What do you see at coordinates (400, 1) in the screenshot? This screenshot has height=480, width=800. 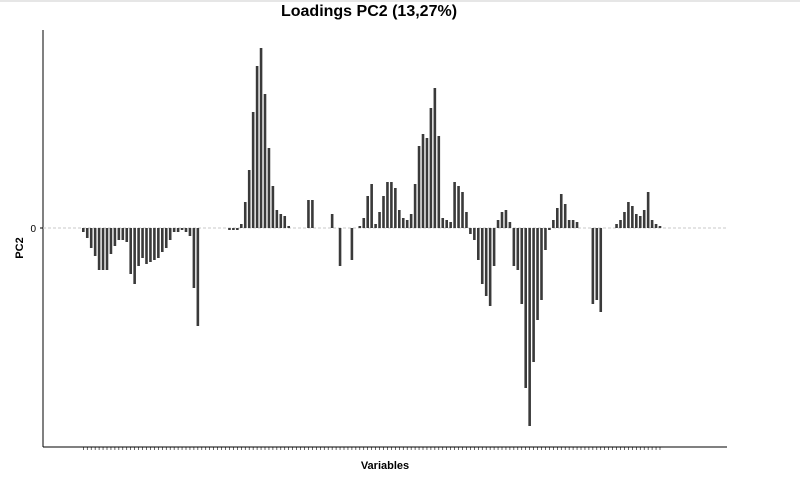 I see `top-border-line` at bounding box center [400, 1].